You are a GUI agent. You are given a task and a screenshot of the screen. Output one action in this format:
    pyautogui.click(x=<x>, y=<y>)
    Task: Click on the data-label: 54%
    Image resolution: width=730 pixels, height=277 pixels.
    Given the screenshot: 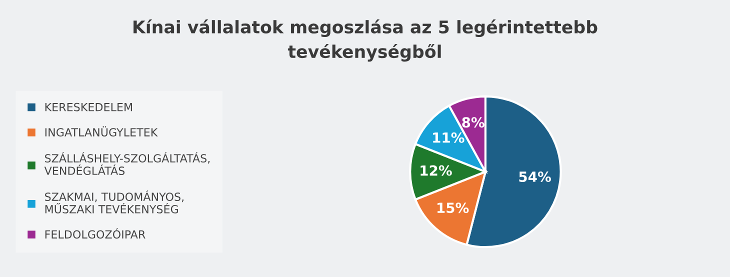 What is the action you would take?
    pyautogui.click(x=535, y=176)
    